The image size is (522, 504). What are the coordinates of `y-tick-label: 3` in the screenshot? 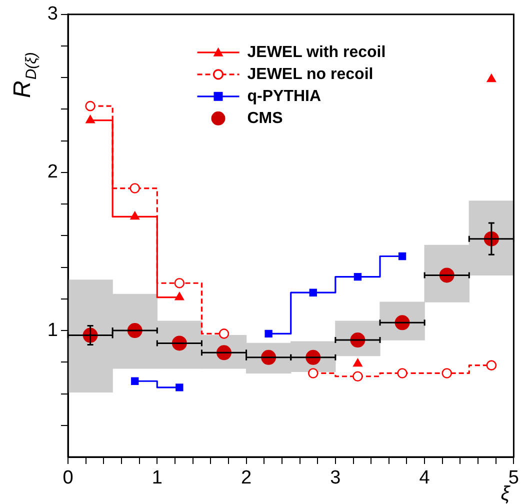 It's located at (52, 14).